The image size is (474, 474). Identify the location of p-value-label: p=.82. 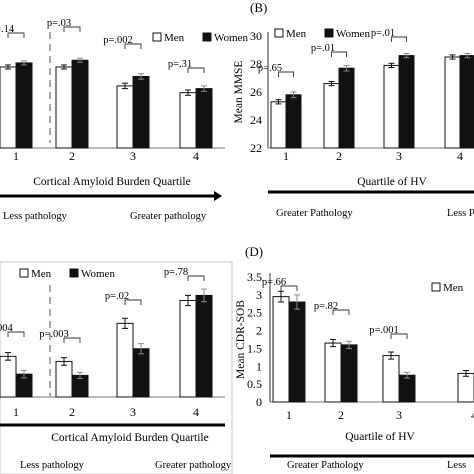
(326, 306).